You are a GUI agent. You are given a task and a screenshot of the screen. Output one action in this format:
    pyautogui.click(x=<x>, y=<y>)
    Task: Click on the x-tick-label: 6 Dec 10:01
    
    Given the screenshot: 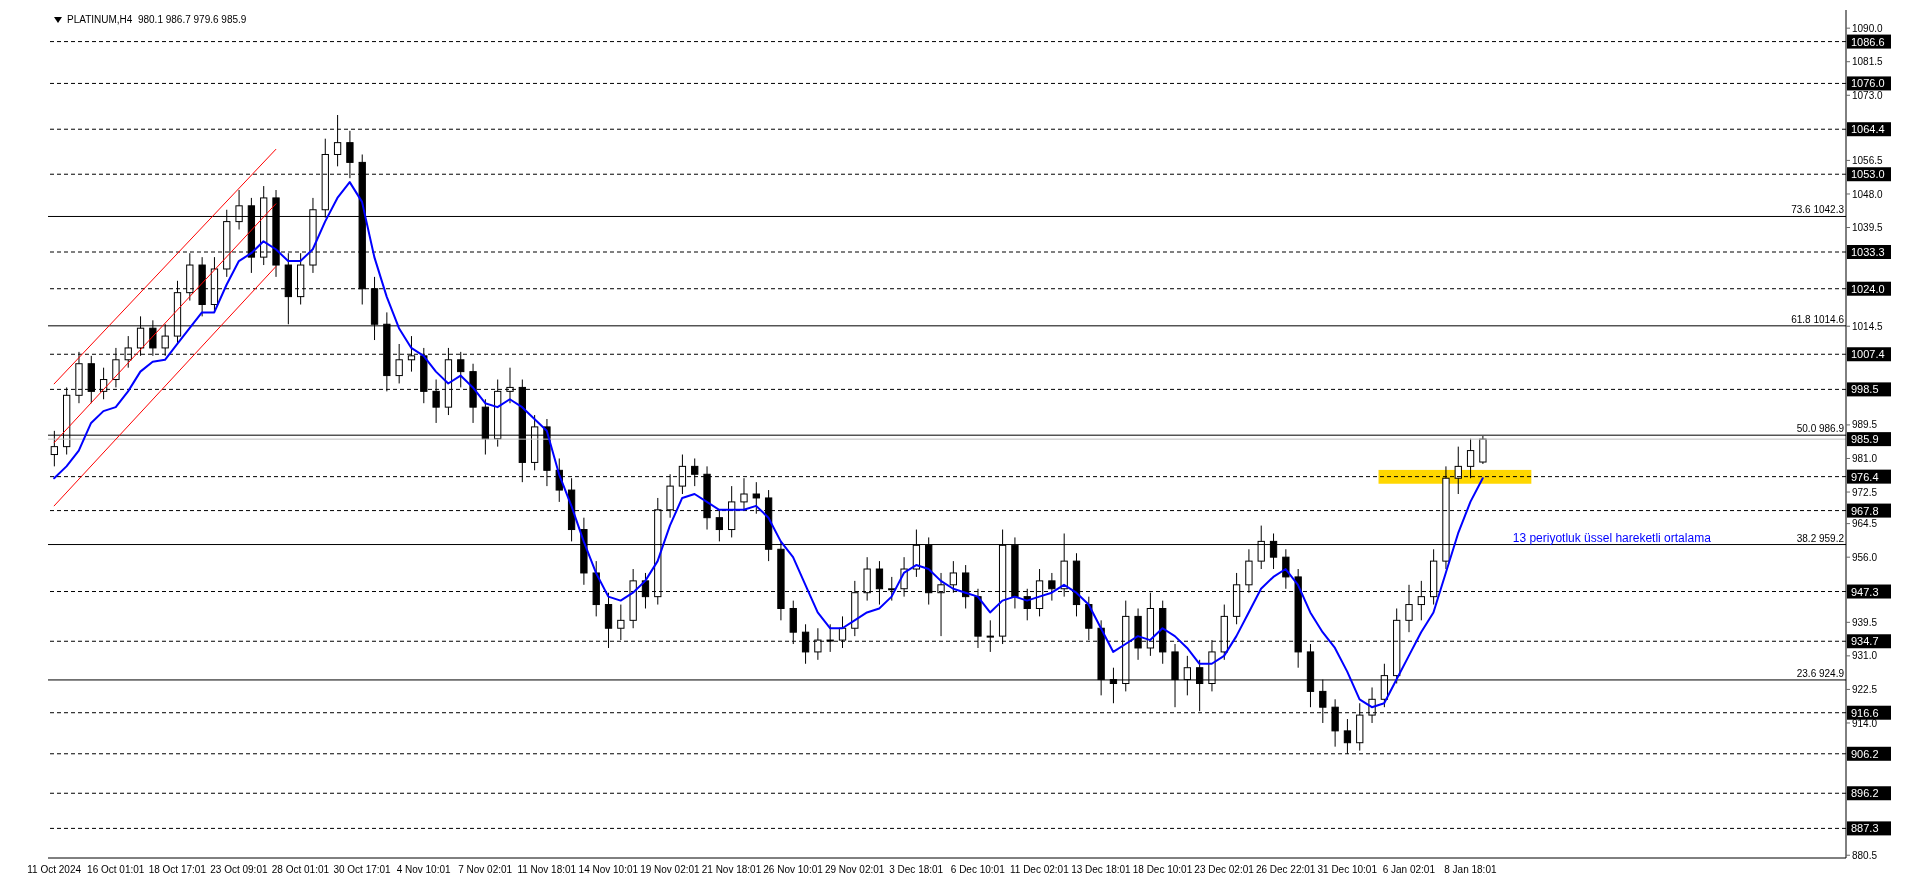 What is the action you would take?
    pyautogui.click(x=978, y=870)
    